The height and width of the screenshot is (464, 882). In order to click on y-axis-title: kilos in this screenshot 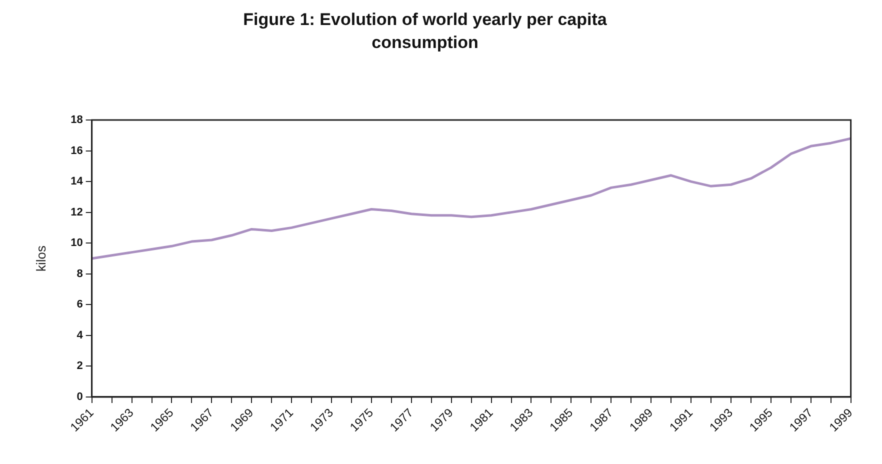, I will do `click(40, 258)`.